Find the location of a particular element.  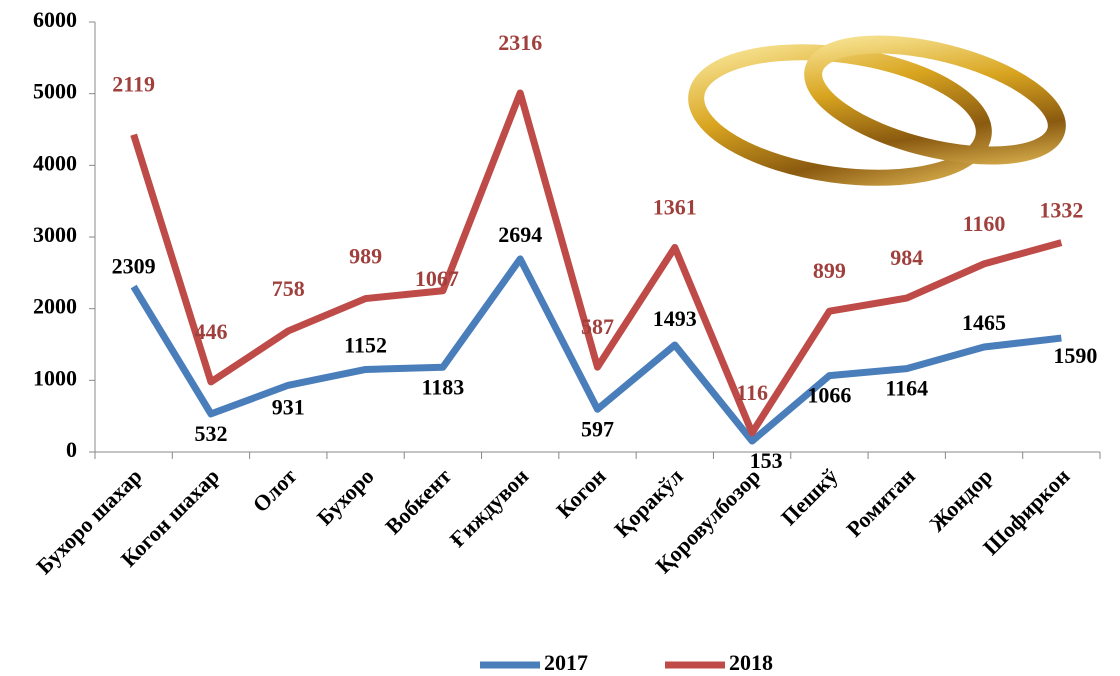

x-tick-label: Пешкў is located at coordinates (809, 496).